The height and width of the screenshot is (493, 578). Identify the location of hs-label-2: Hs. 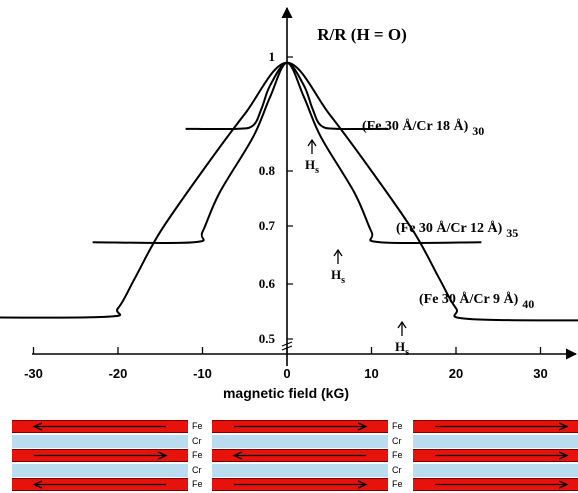
(338, 276).